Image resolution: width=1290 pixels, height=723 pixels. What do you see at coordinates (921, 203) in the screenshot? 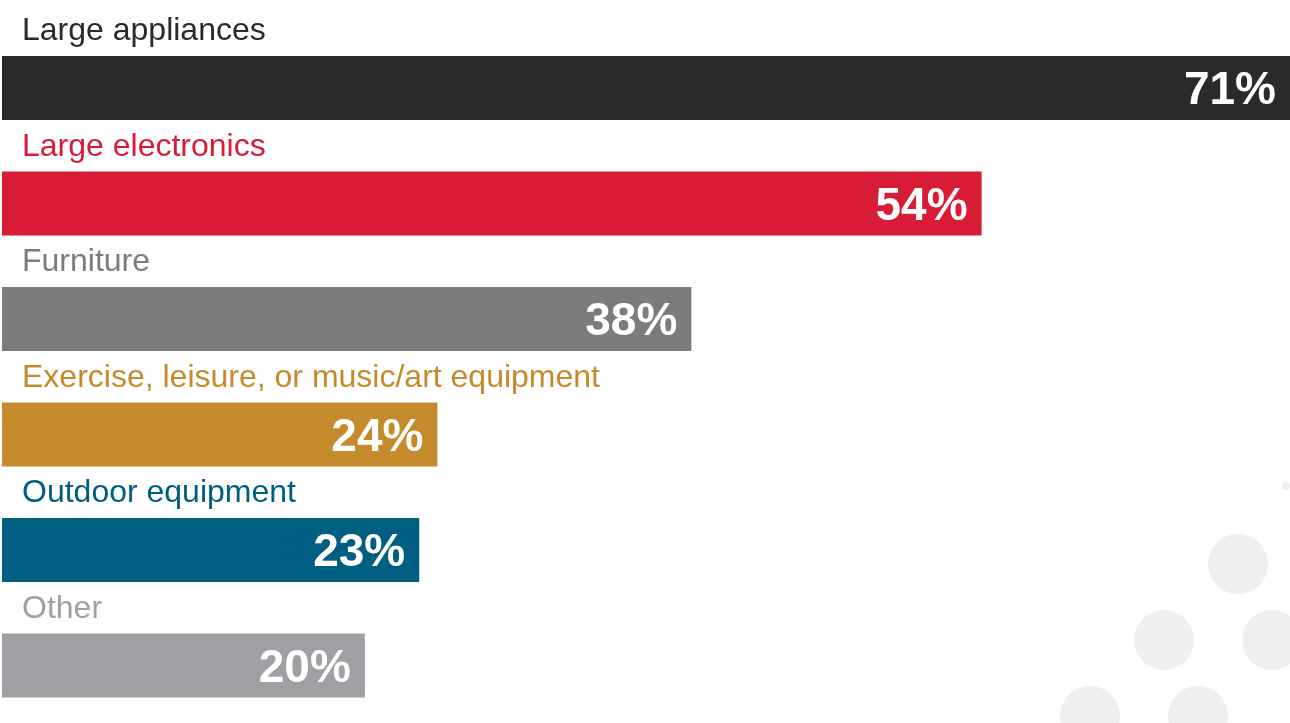
I see `data-label: 54%` at bounding box center [921, 203].